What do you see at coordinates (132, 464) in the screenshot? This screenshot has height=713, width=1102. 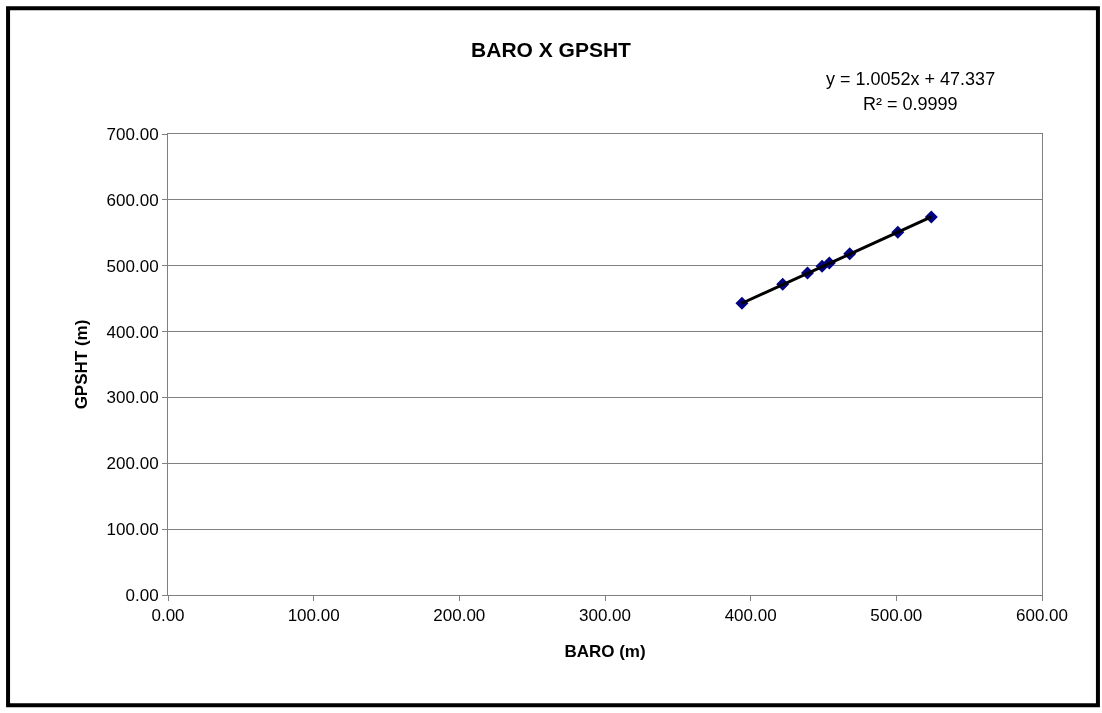 I see `y-tick-label: 200.00` at bounding box center [132, 464].